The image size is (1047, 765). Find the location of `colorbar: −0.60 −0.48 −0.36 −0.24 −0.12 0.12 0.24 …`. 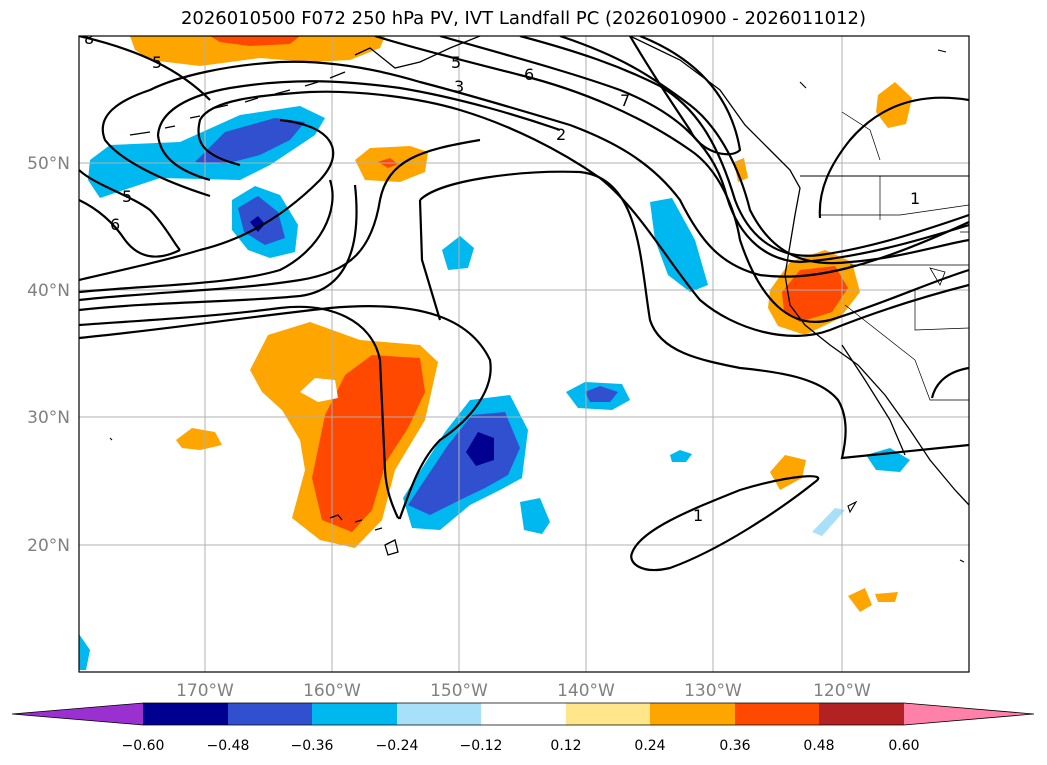

colorbar: −0.60 −0.48 −0.36 −0.24 −0.12 0.12 0.24 … is located at coordinates (523, 728).